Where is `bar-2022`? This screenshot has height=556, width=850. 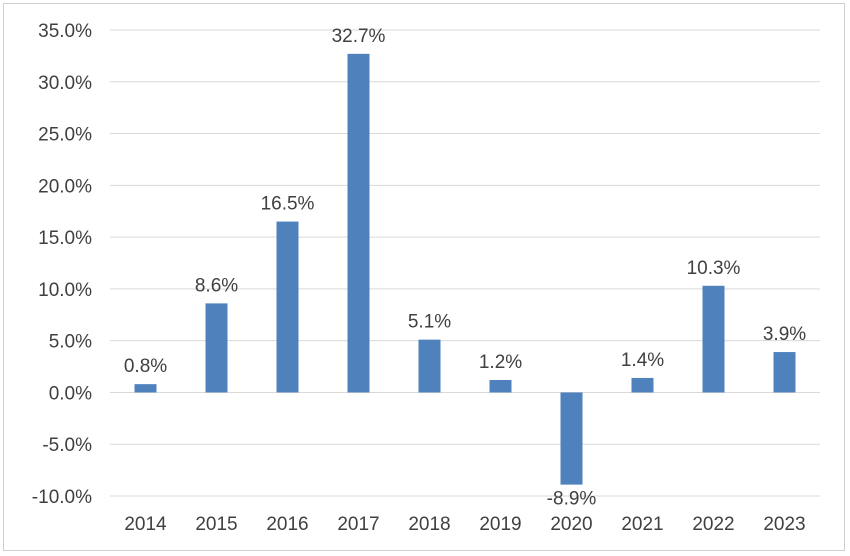
bar-2022 is located at coordinates (713, 339).